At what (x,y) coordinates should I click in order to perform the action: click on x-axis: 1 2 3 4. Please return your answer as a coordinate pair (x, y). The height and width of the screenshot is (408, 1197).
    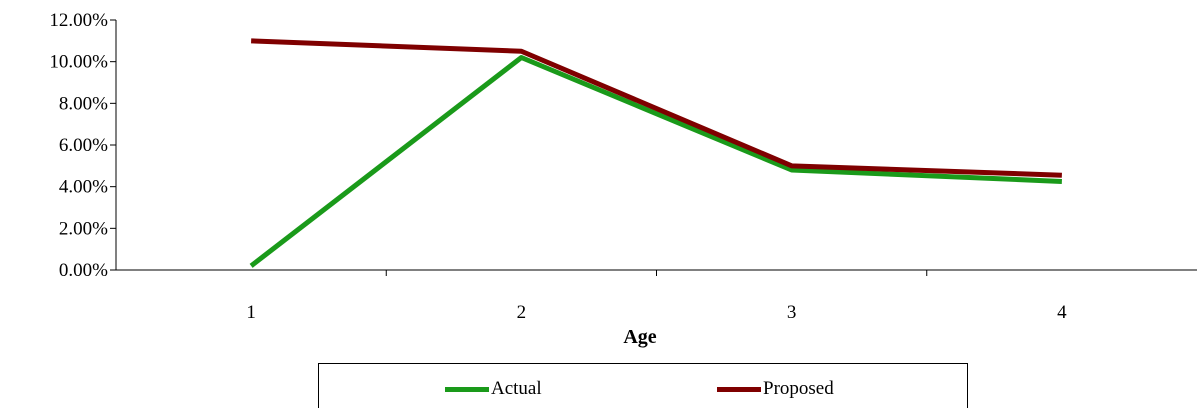
    Looking at the image, I should click on (656, 296).